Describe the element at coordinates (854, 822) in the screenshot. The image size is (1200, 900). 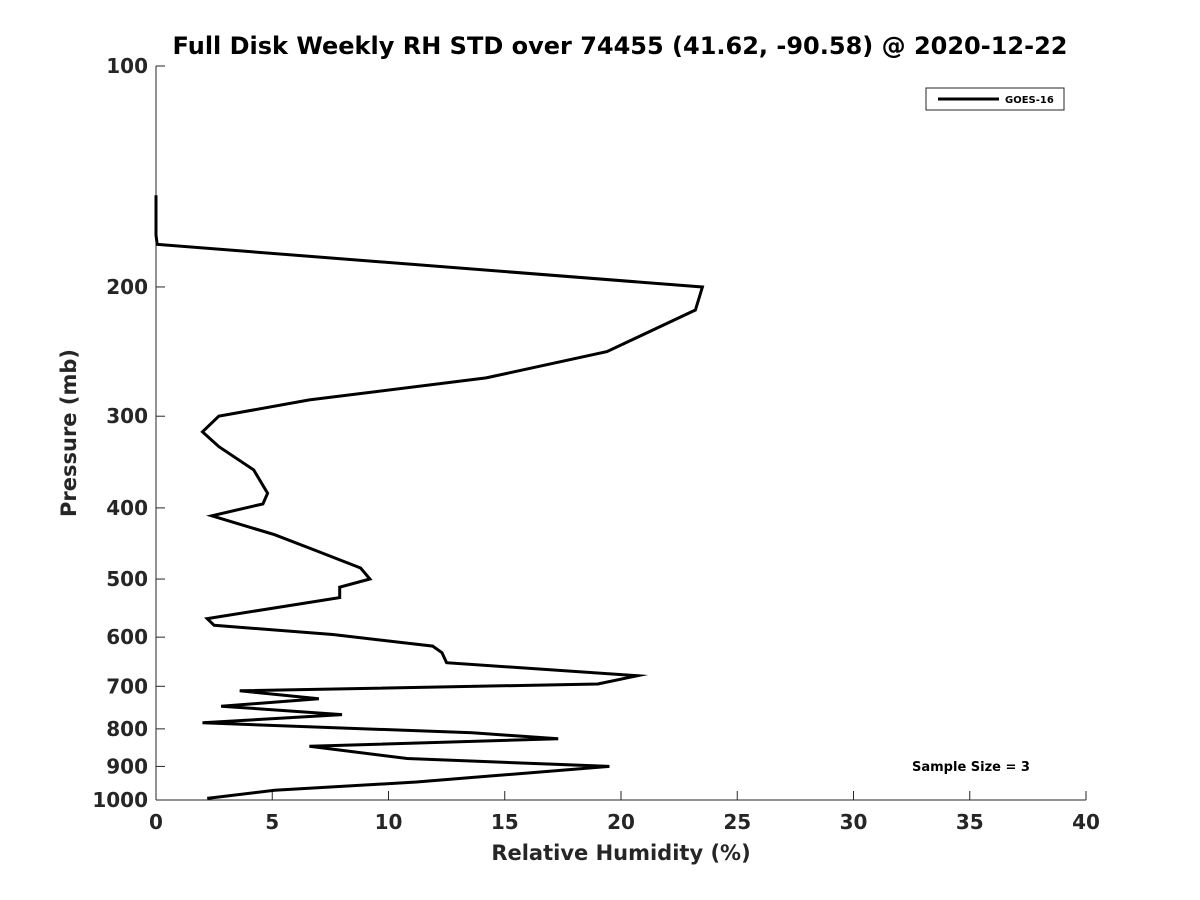
I see `x-tick-label: 30` at that location.